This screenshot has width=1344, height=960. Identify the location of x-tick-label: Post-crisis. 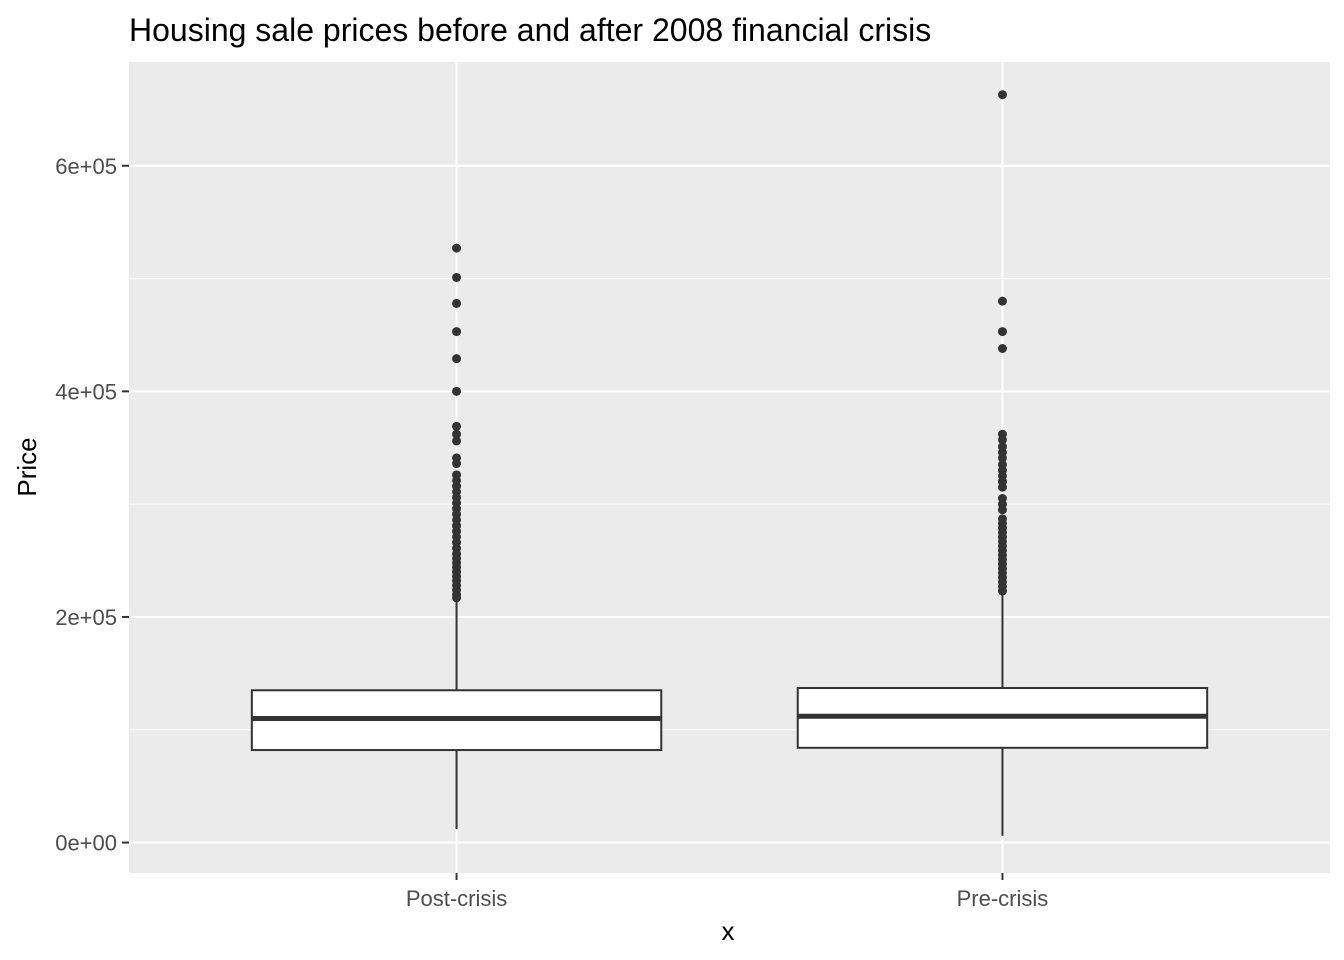
(456, 898).